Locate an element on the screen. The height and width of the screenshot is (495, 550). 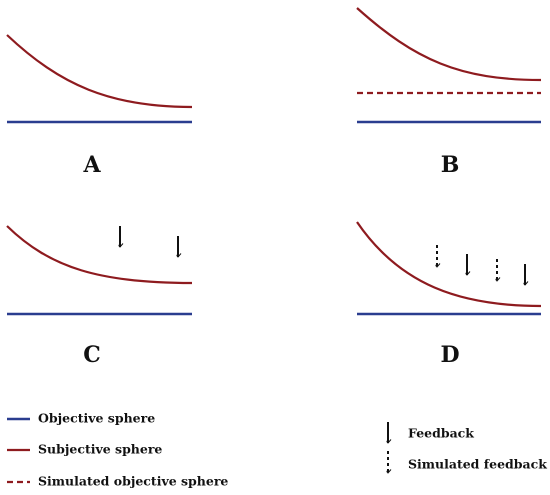
panel-label: A is located at coordinates (91, 165).